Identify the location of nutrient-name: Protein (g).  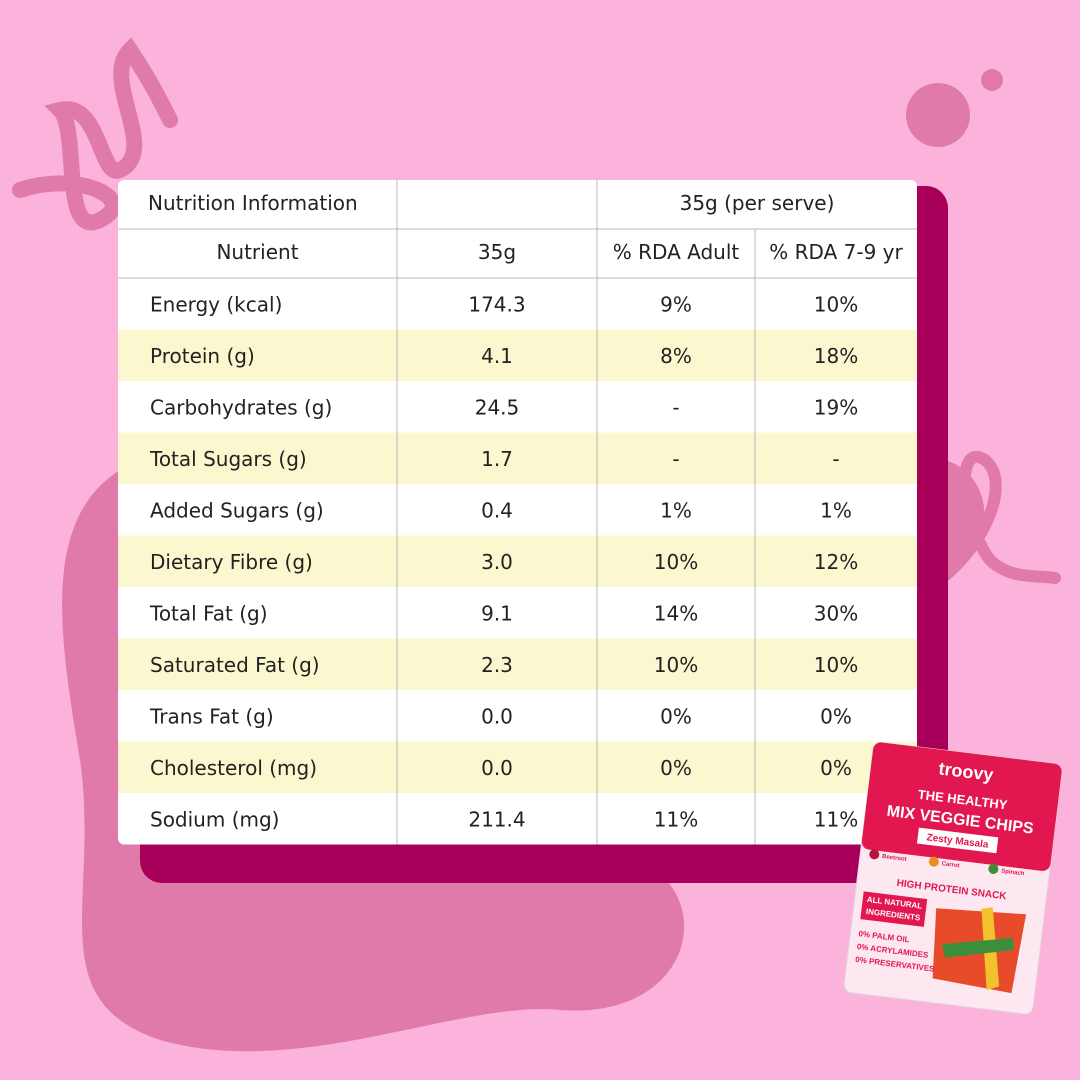
(202, 356).